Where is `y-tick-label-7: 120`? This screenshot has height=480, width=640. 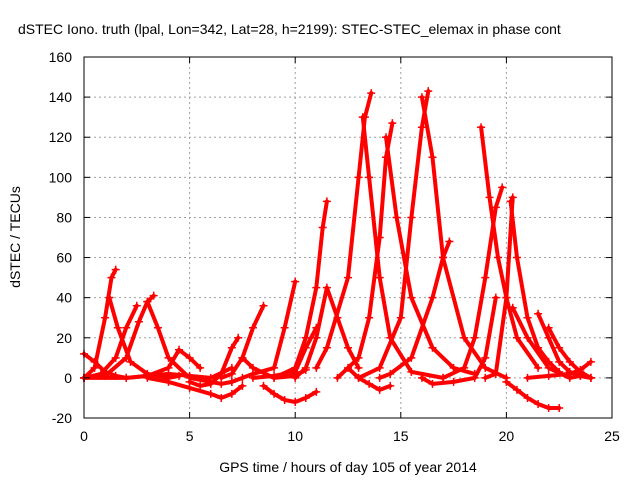 y-tick-label-7: 120 is located at coordinates (61, 137).